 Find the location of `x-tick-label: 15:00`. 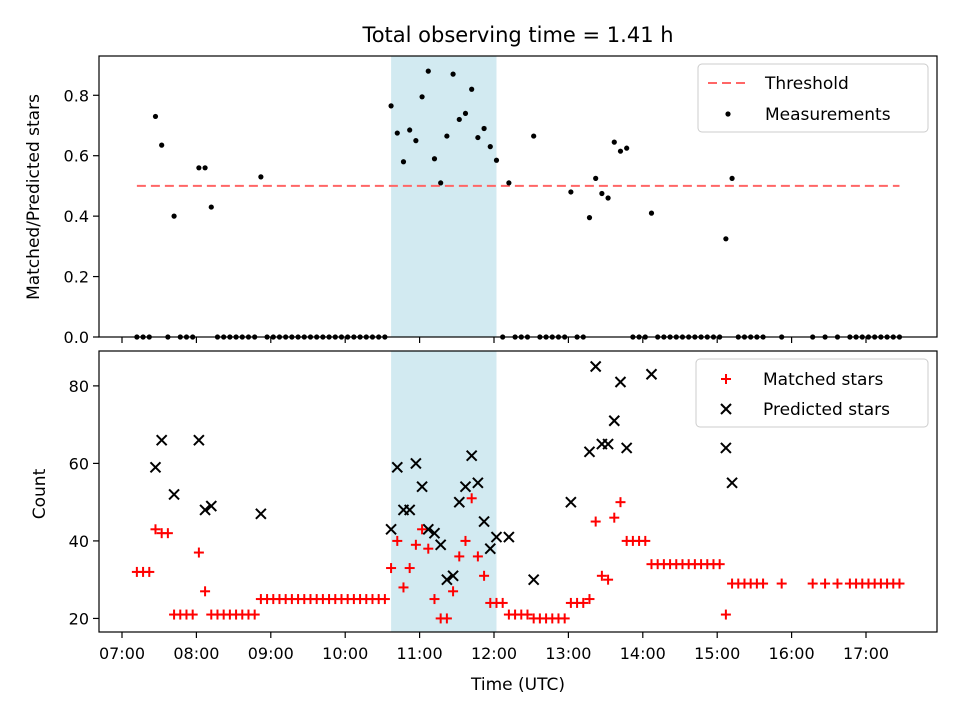

x-tick-label: 15:00 is located at coordinates (717, 653).